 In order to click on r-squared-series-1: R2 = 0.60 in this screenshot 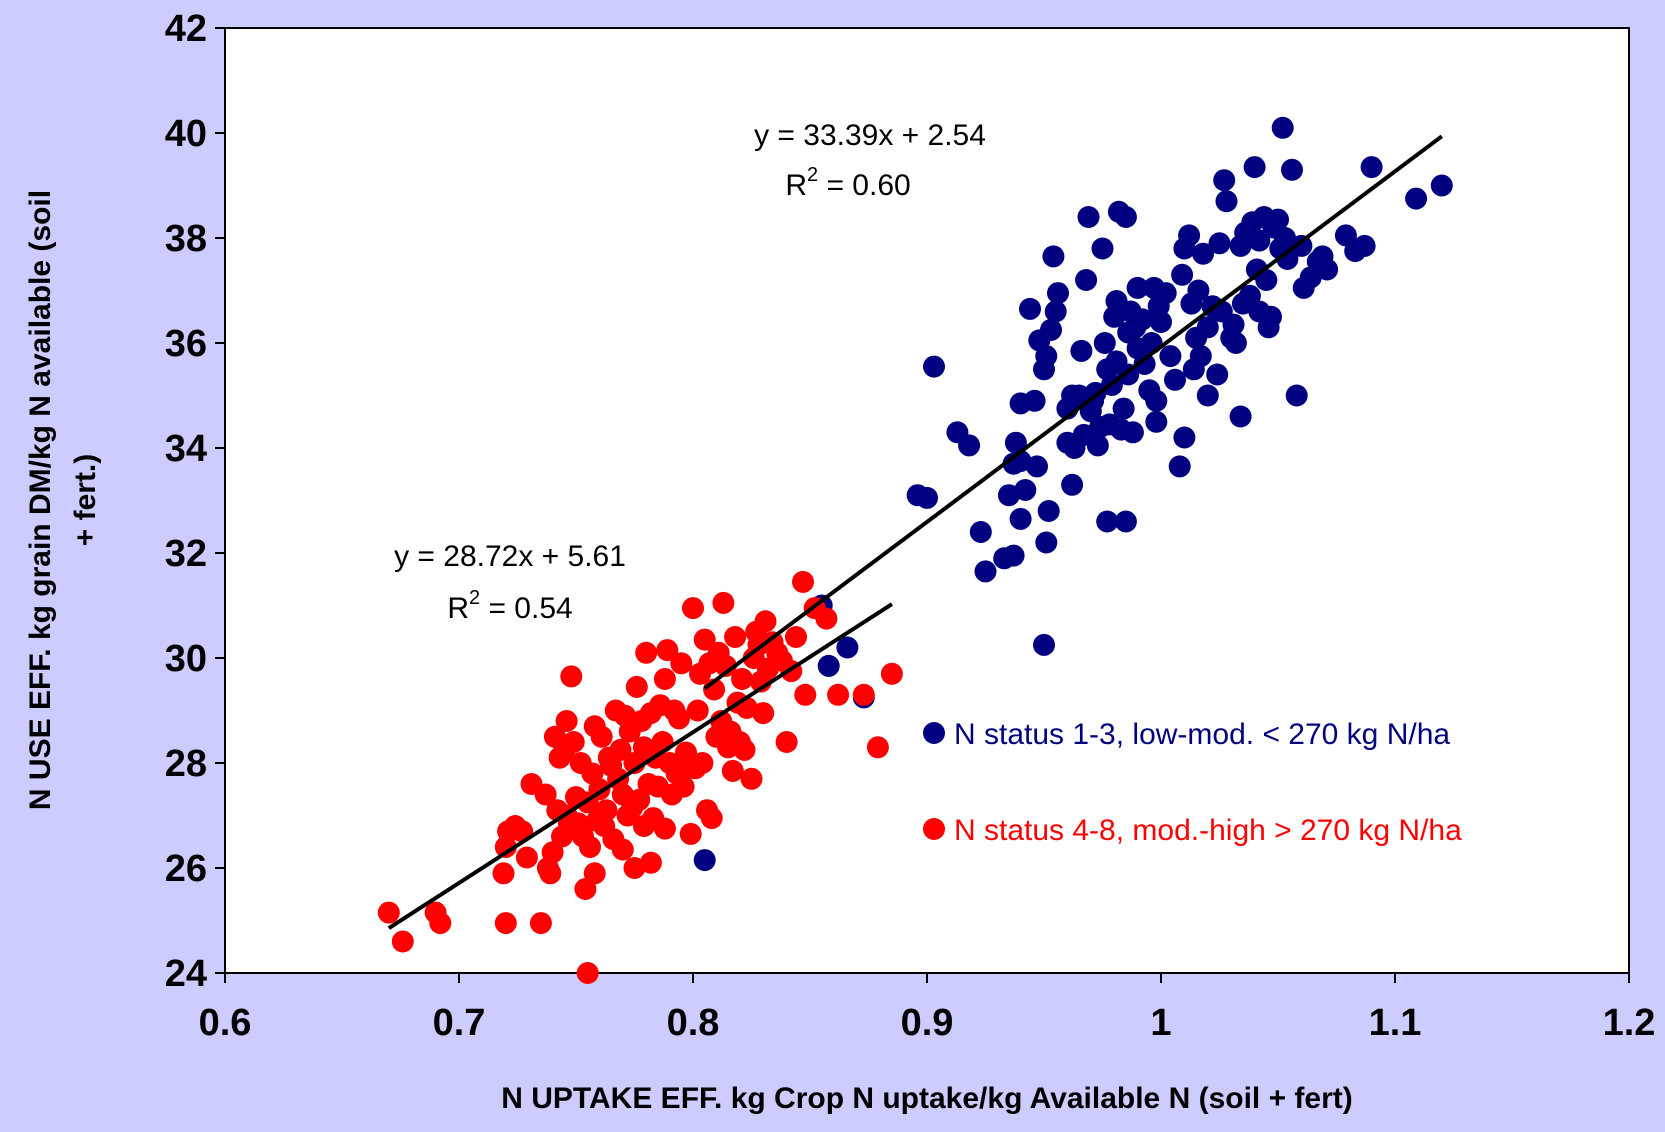, I will do `click(847, 183)`.